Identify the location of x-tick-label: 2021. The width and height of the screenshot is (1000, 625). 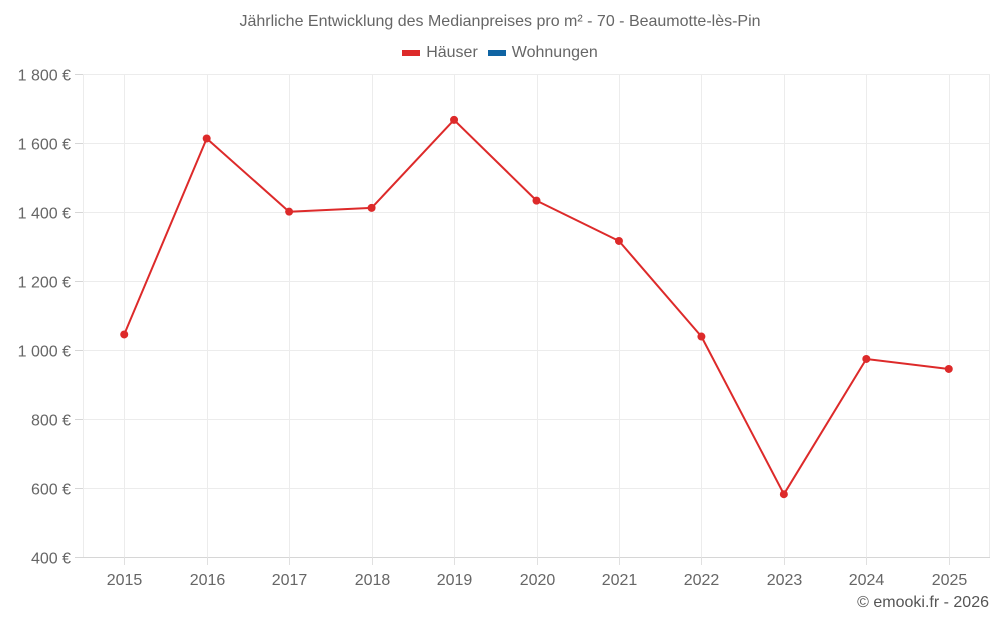
(620, 580).